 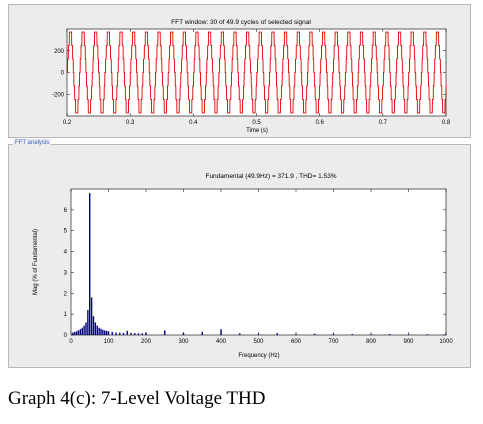 What do you see at coordinates (36, 262) in the screenshot?
I see `fft-y-axis-label: Mag (% of Fundamental)` at bounding box center [36, 262].